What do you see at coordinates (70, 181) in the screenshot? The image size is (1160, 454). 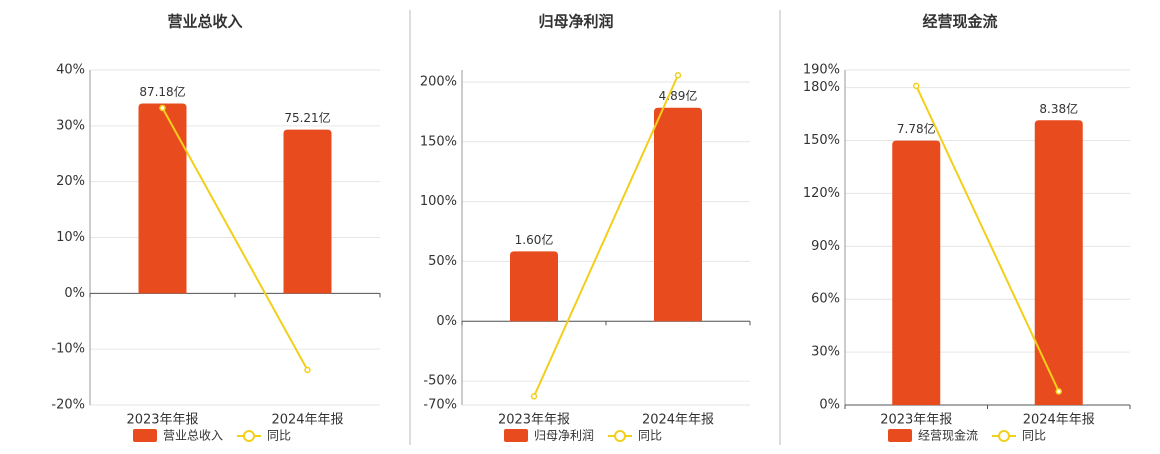 I see `y-tick-label: 20%` at bounding box center [70, 181].